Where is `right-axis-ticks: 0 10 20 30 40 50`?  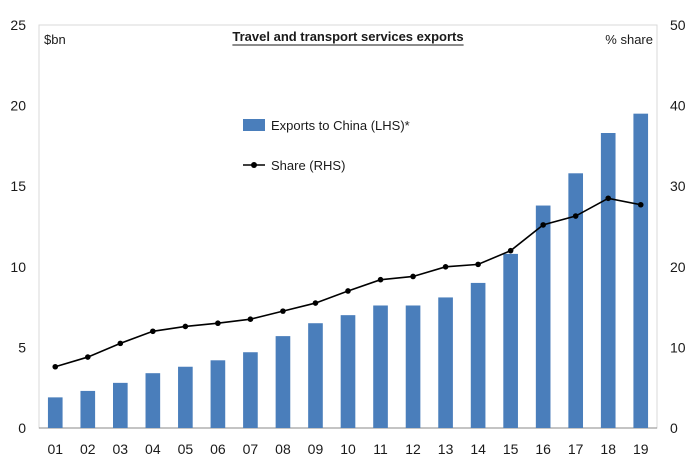 right-axis-ticks: 0 10 20 30 40 50 is located at coordinates (678, 226).